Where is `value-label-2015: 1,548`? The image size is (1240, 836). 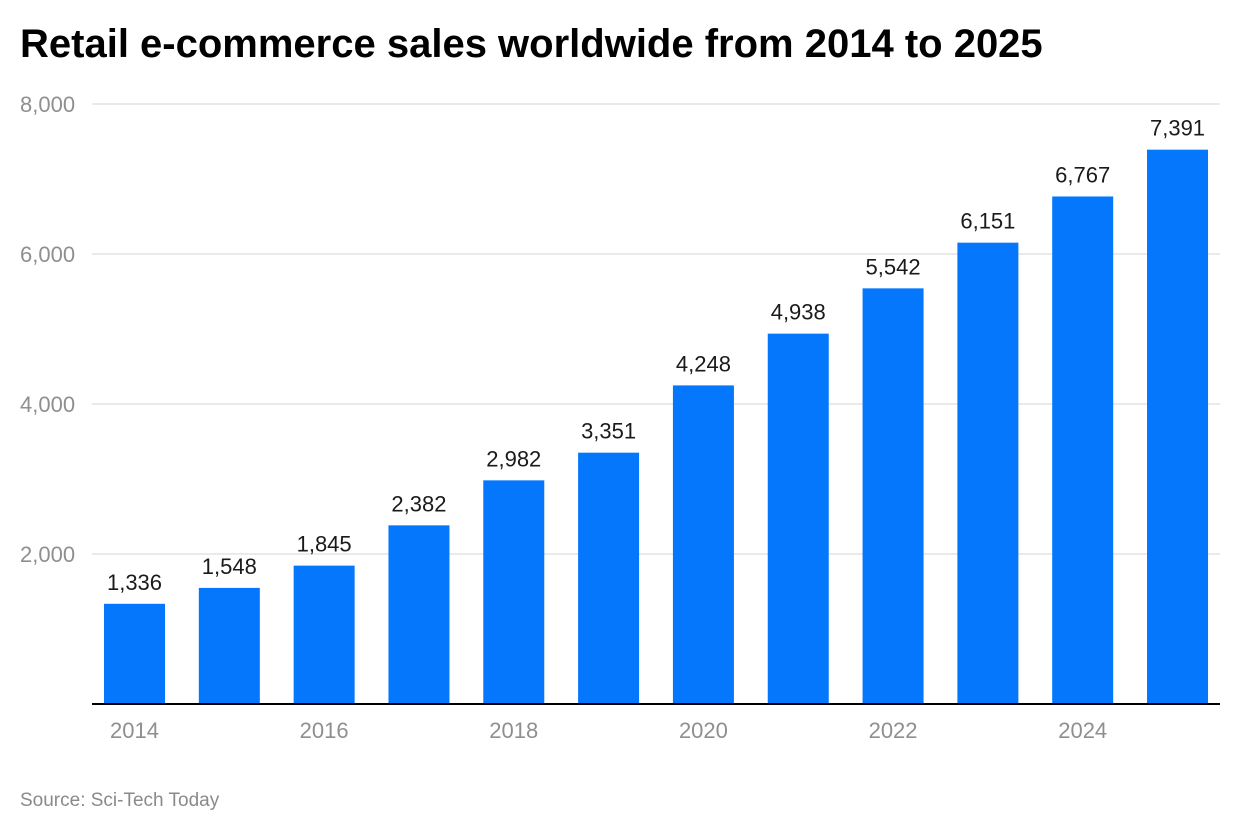
value-label-2015: 1,548 is located at coordinates (229, 566).